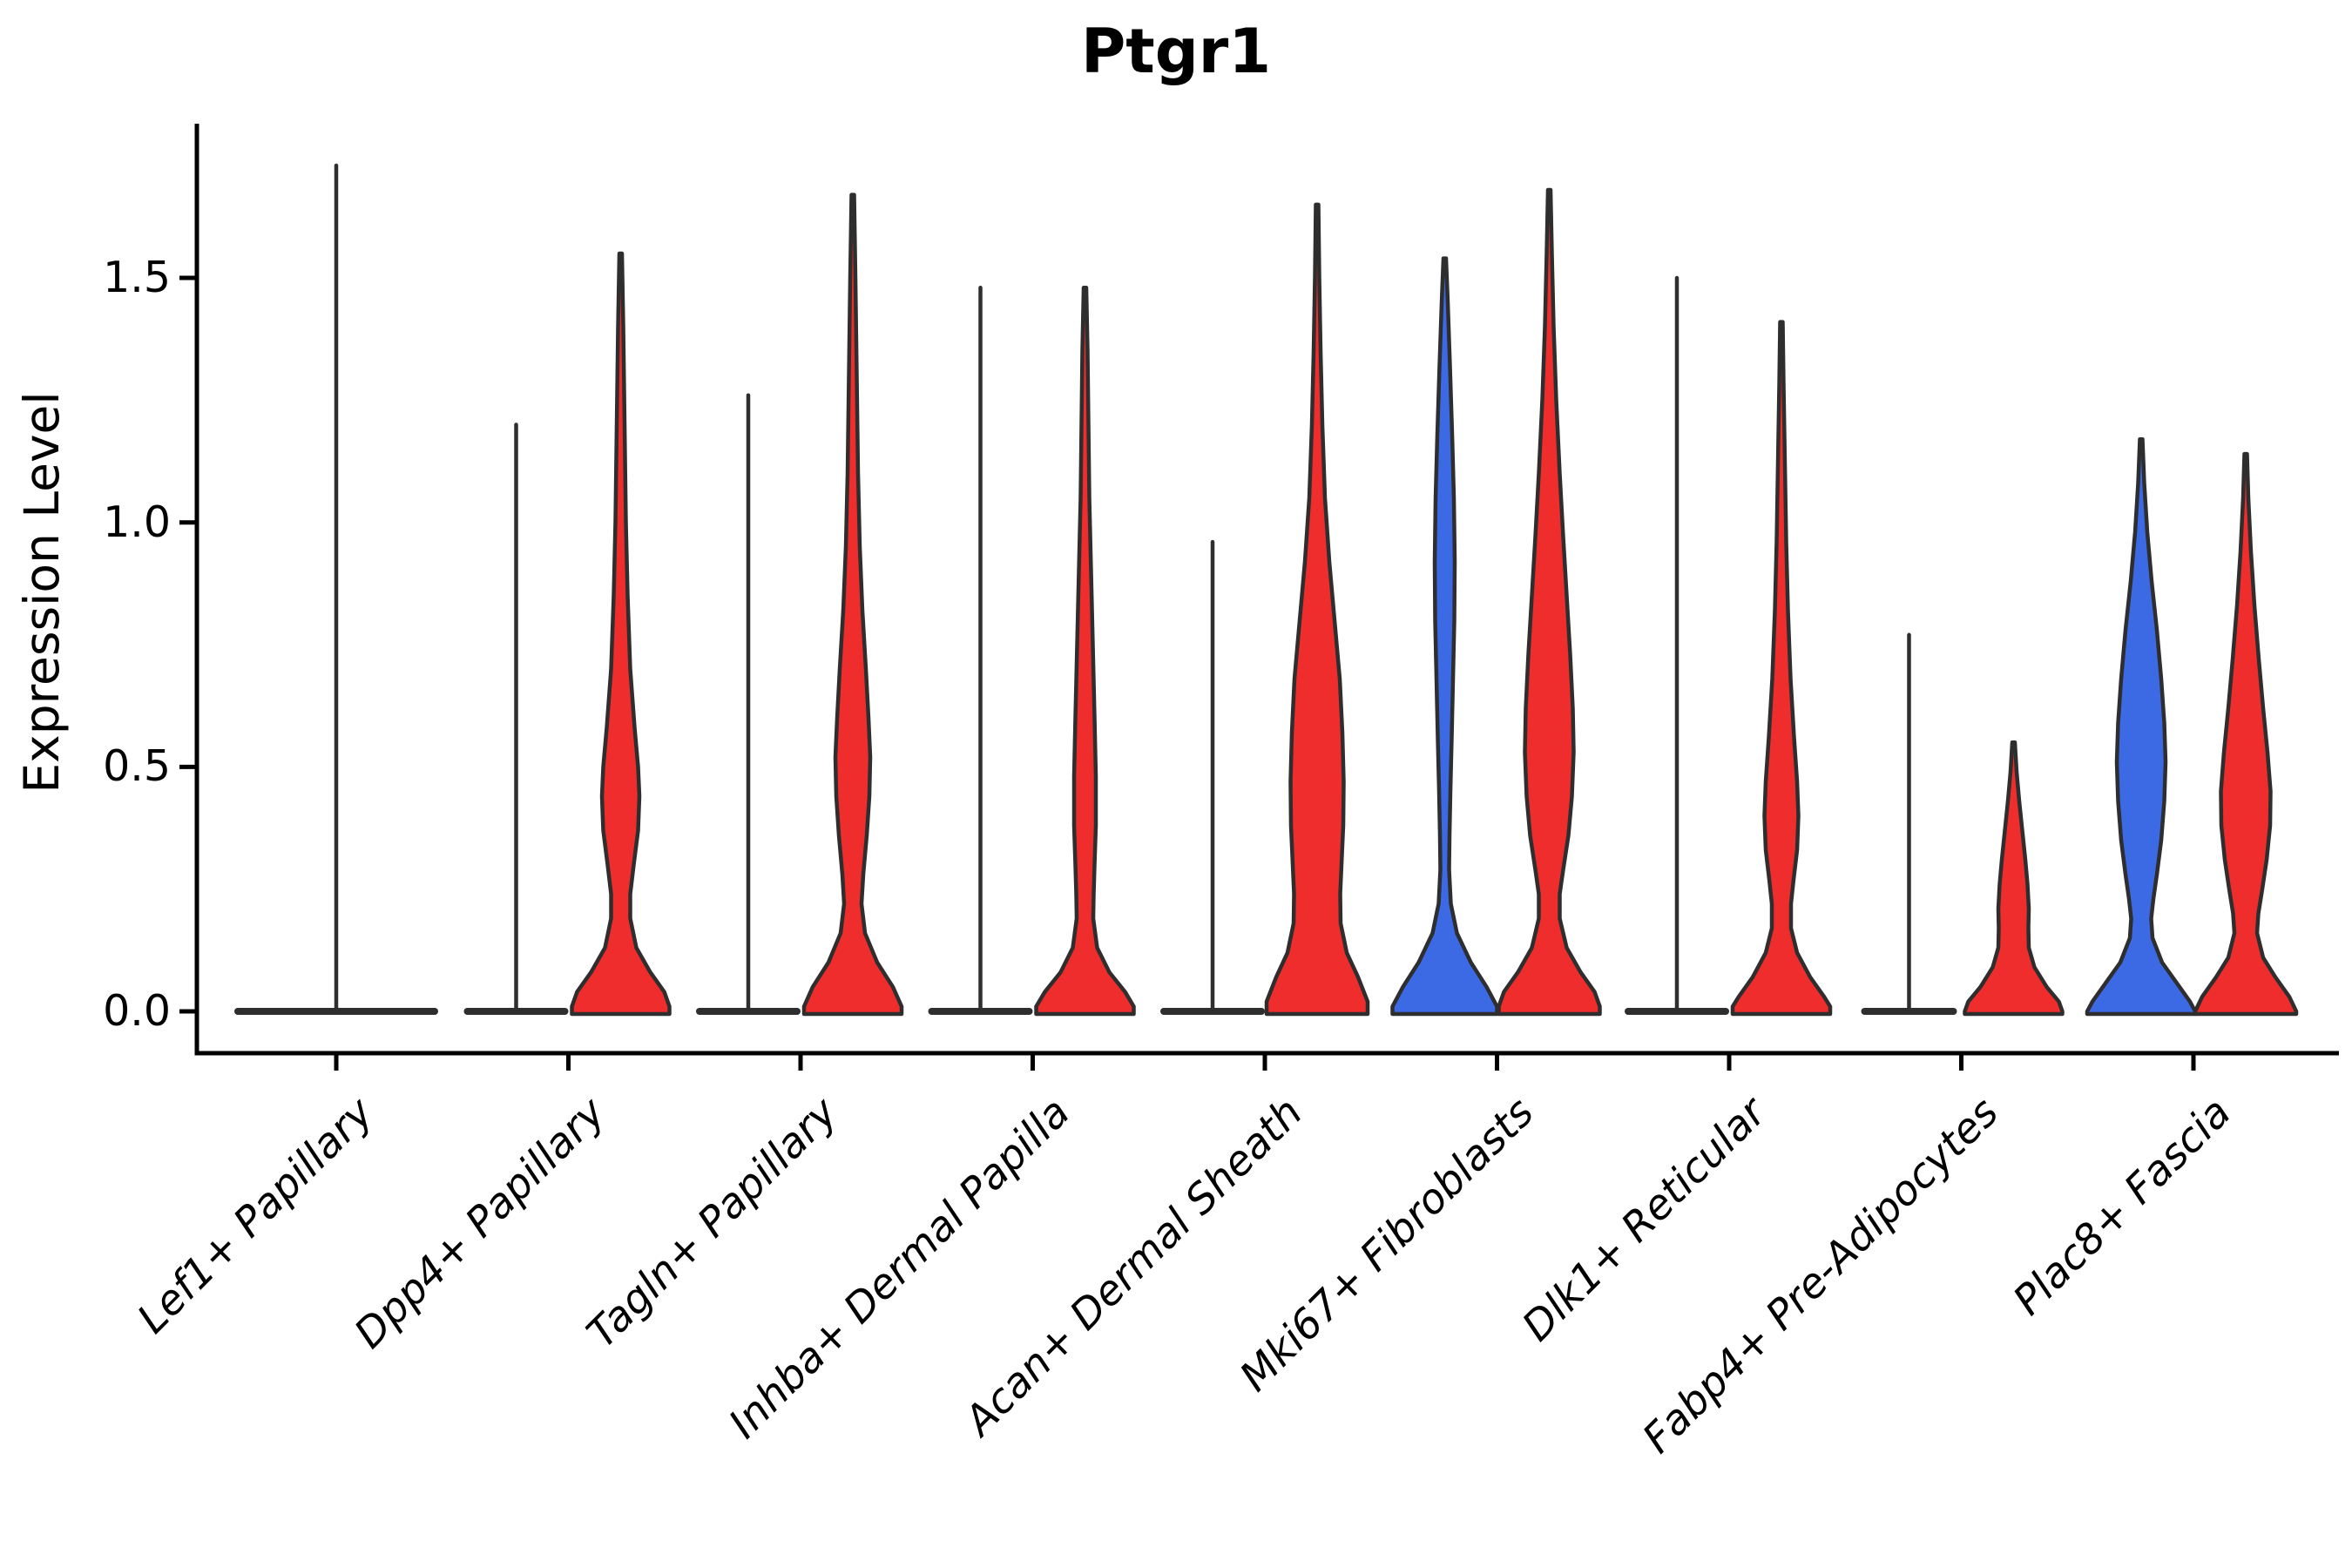 The height and width of the screenshot is (1568, 2352). What do you see at coordinates (137, 1011) in the screenshot?
I see `y-tick-label-0_0: 0.0` at bounding box center [137, 1011].